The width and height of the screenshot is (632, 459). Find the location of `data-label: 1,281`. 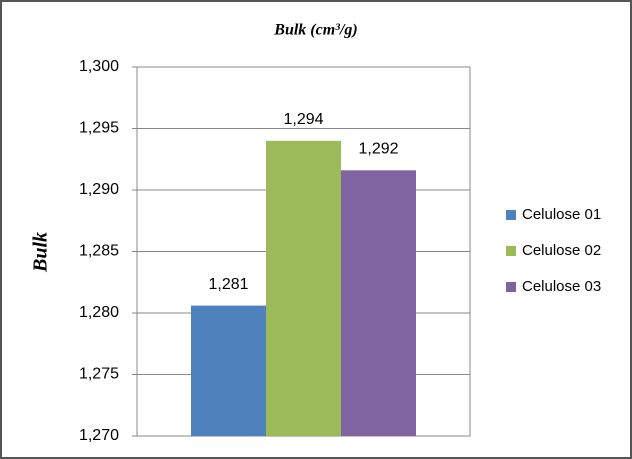

data-label: 1,281 is located at coordinates (228, 284).